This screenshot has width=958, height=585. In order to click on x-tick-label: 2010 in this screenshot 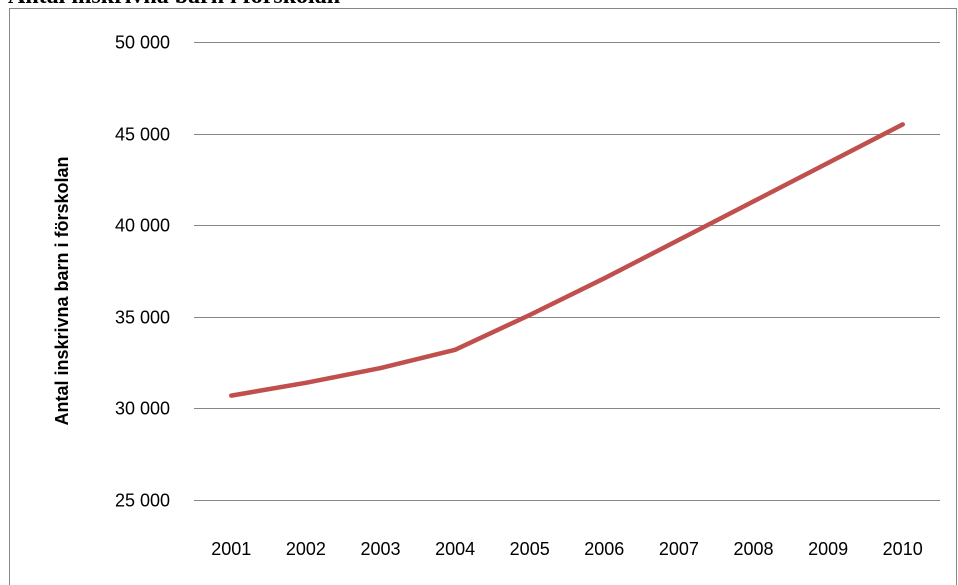, I will do `click(903, 549)`.